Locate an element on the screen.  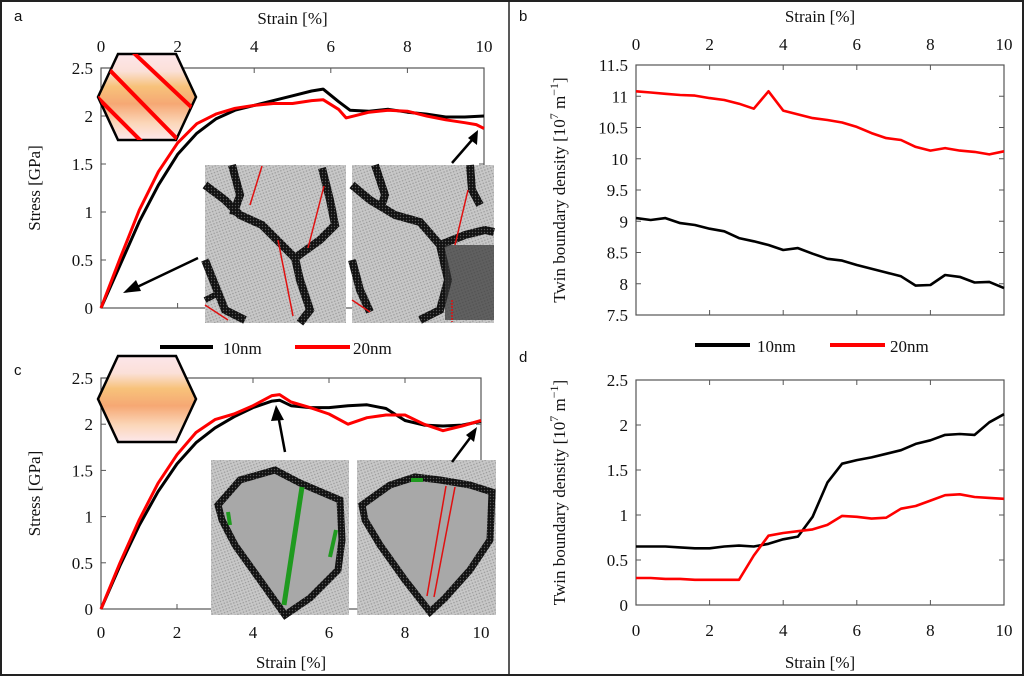
arrow-a-start is located at coordinates (161, 274).